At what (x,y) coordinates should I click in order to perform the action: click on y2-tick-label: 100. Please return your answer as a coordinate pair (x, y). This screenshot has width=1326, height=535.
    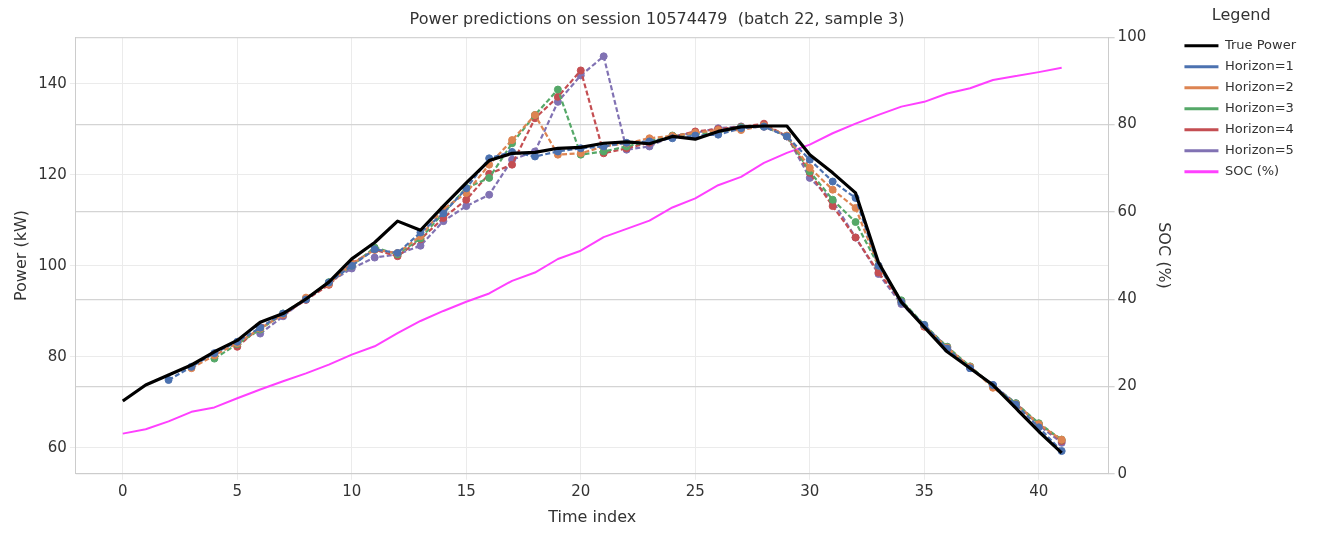
    Looking at the image, I should click on (1132, 36).